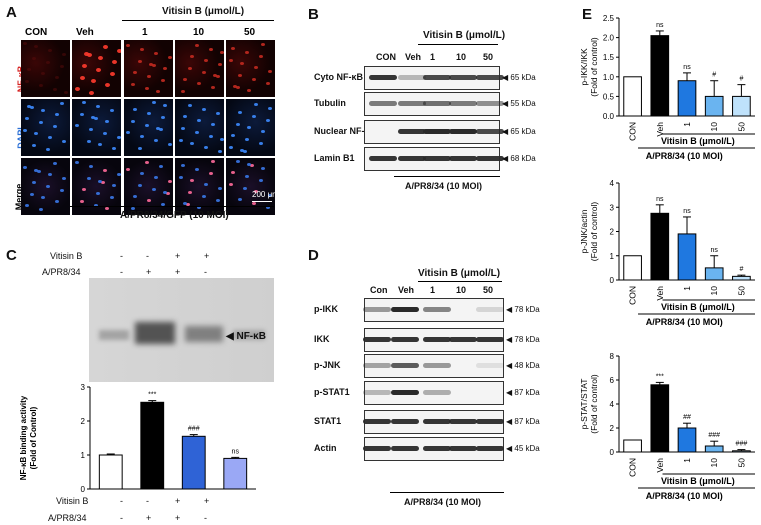 Image resolution: width=761 pixels, height=525 pixels. I want to click on panel-c-top-sign: +, so click(149, 272).